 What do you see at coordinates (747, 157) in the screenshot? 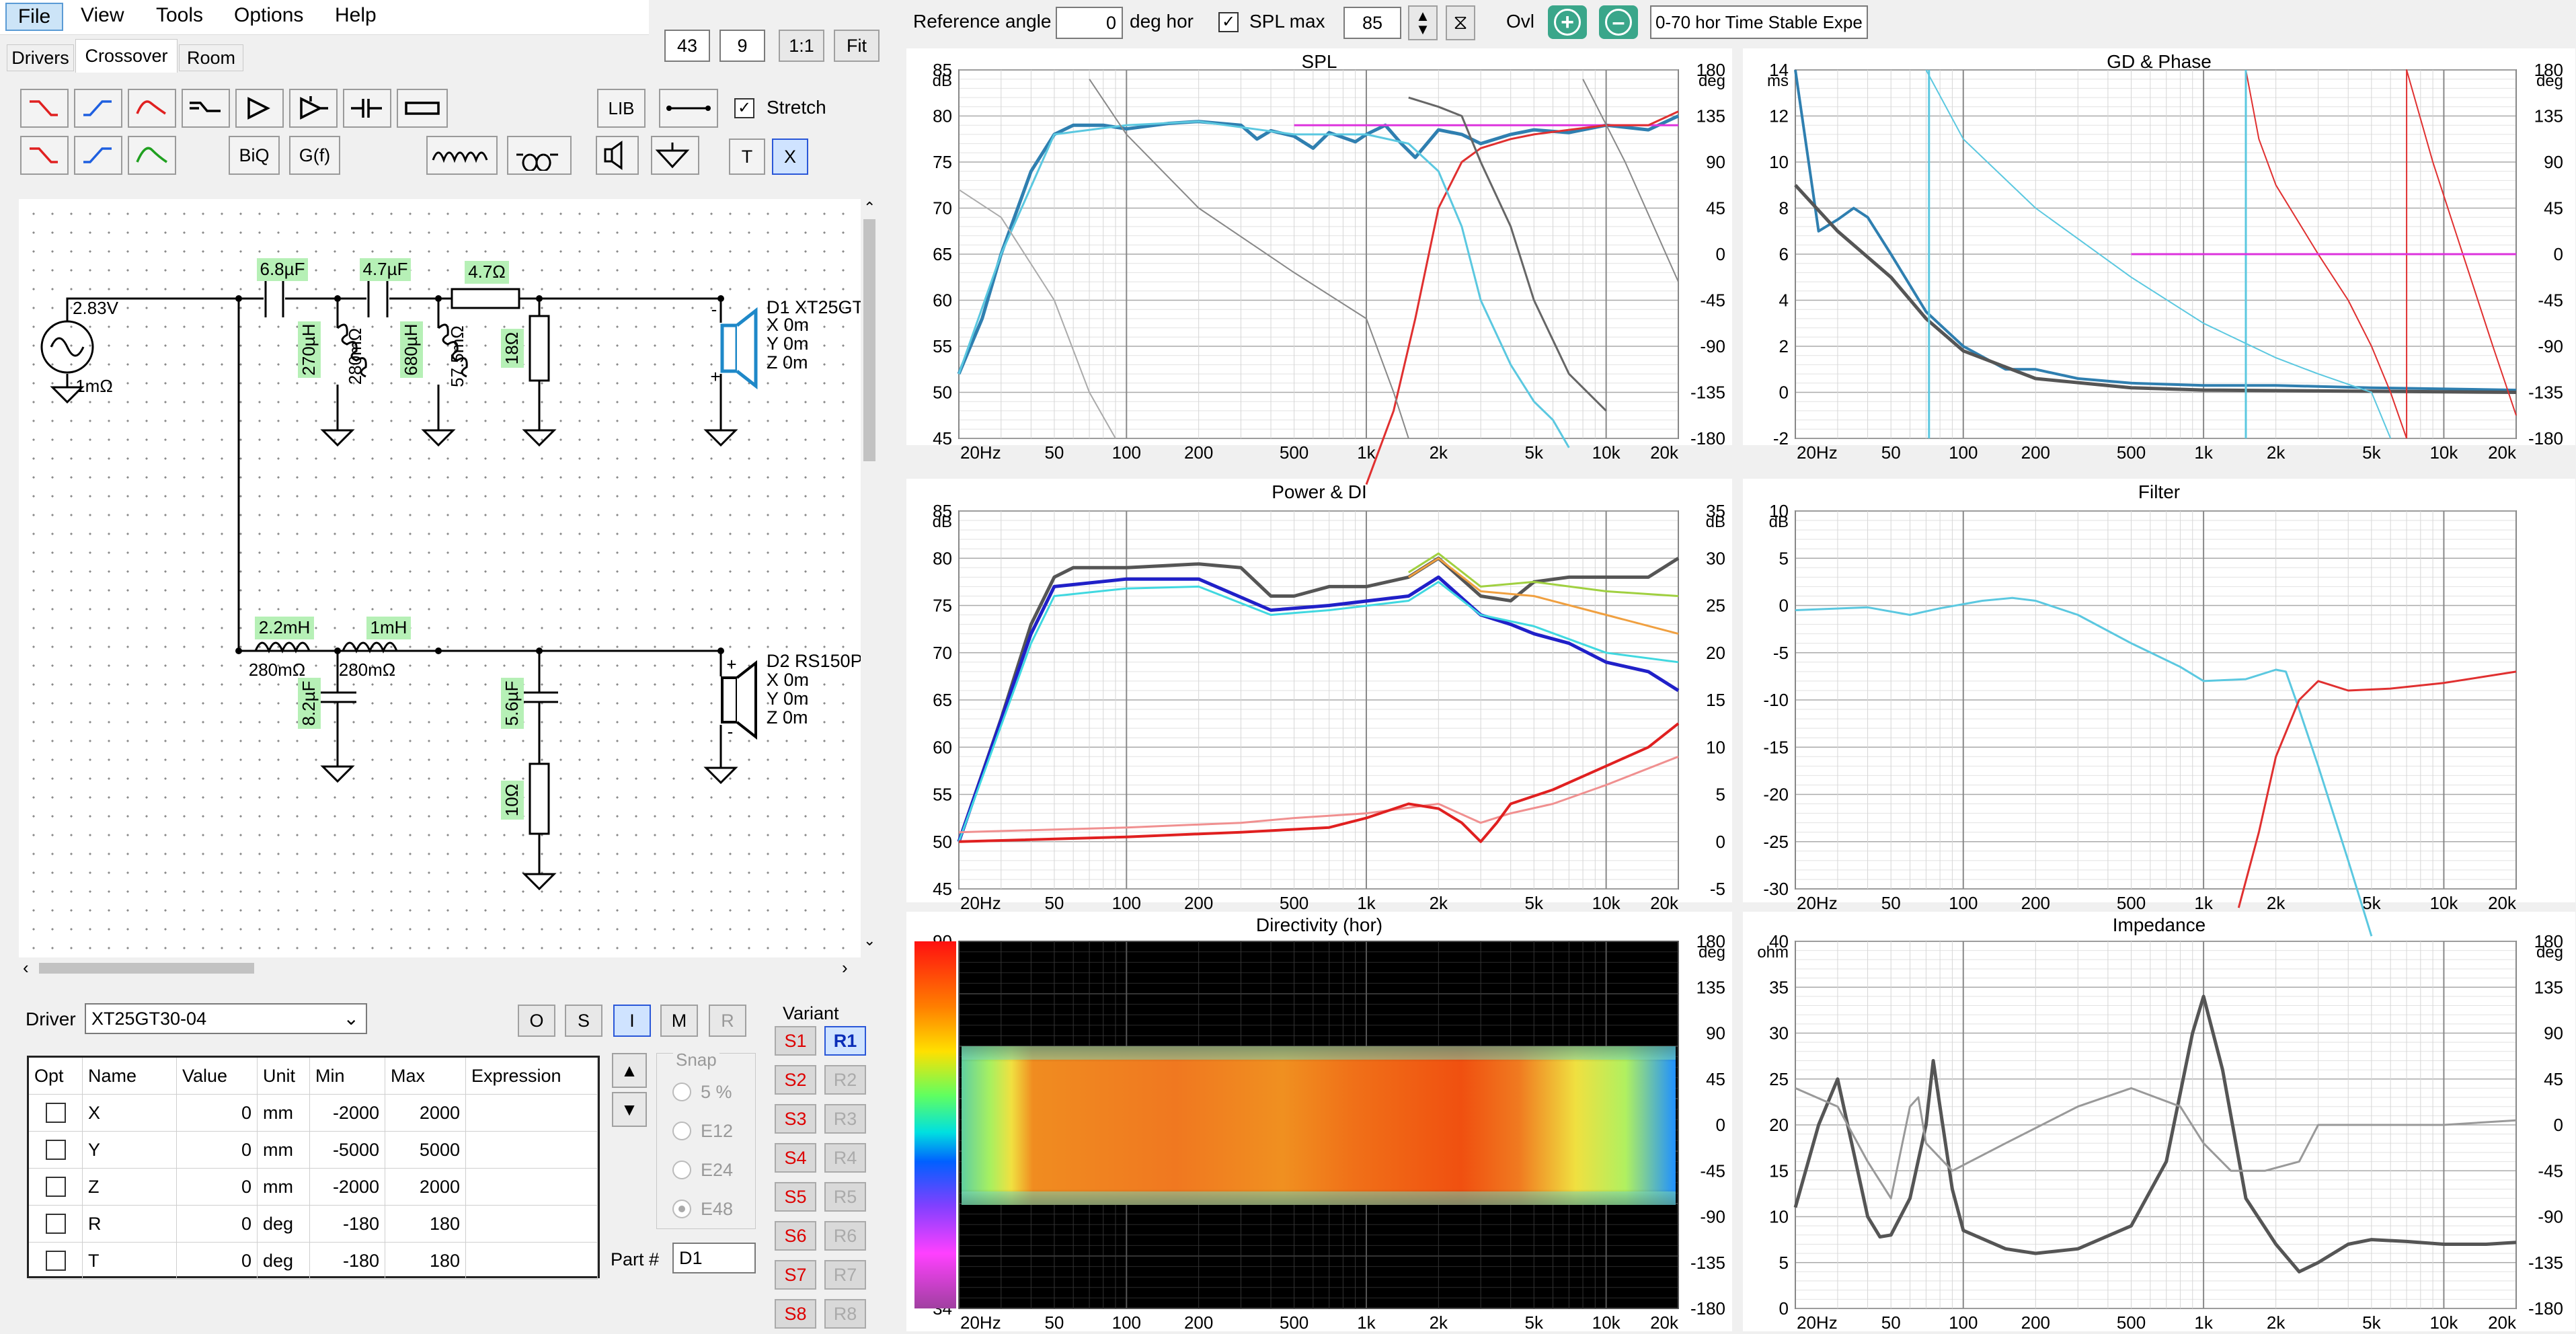
I see `text-tool-button: T` at bounding box center [747, 157].